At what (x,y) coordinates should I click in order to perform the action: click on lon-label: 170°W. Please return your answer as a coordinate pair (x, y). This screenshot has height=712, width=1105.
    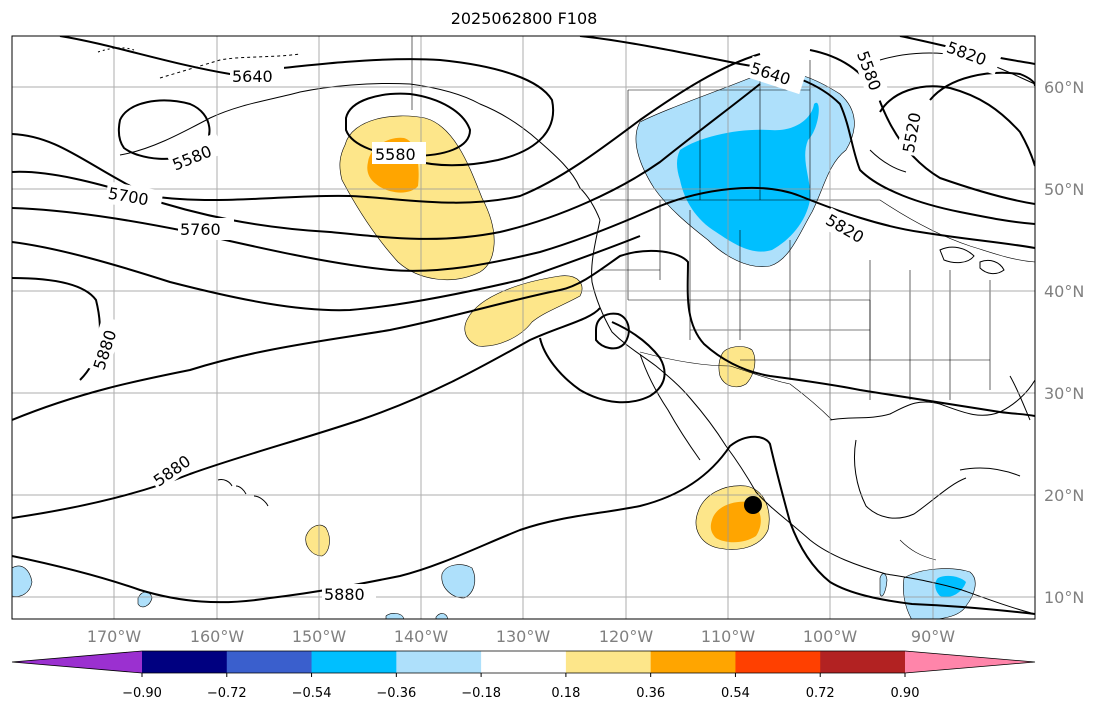
    Looking at the image, I should click on (114, 636).